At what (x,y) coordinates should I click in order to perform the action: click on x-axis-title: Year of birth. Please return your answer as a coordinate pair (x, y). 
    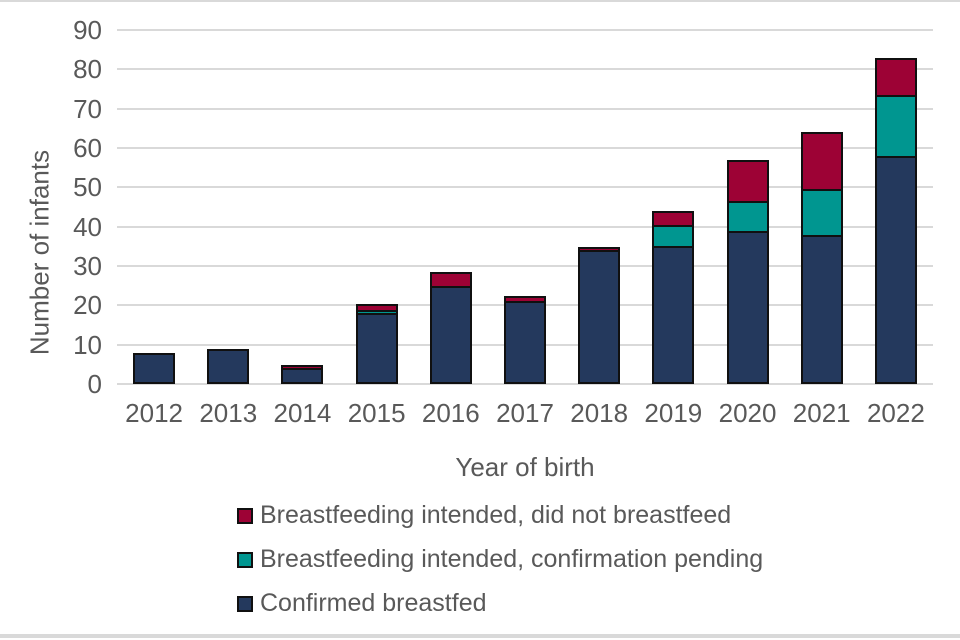
    Looking at the image, I should click on (525, 467).